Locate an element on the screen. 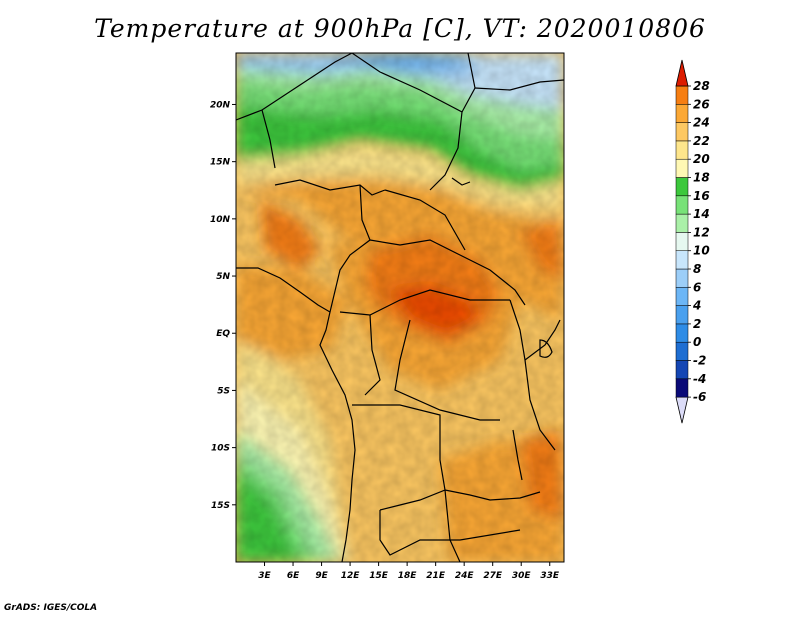 The image size is (800, 618). lat-tick-label: 10S is located at coordinates (220, 449).